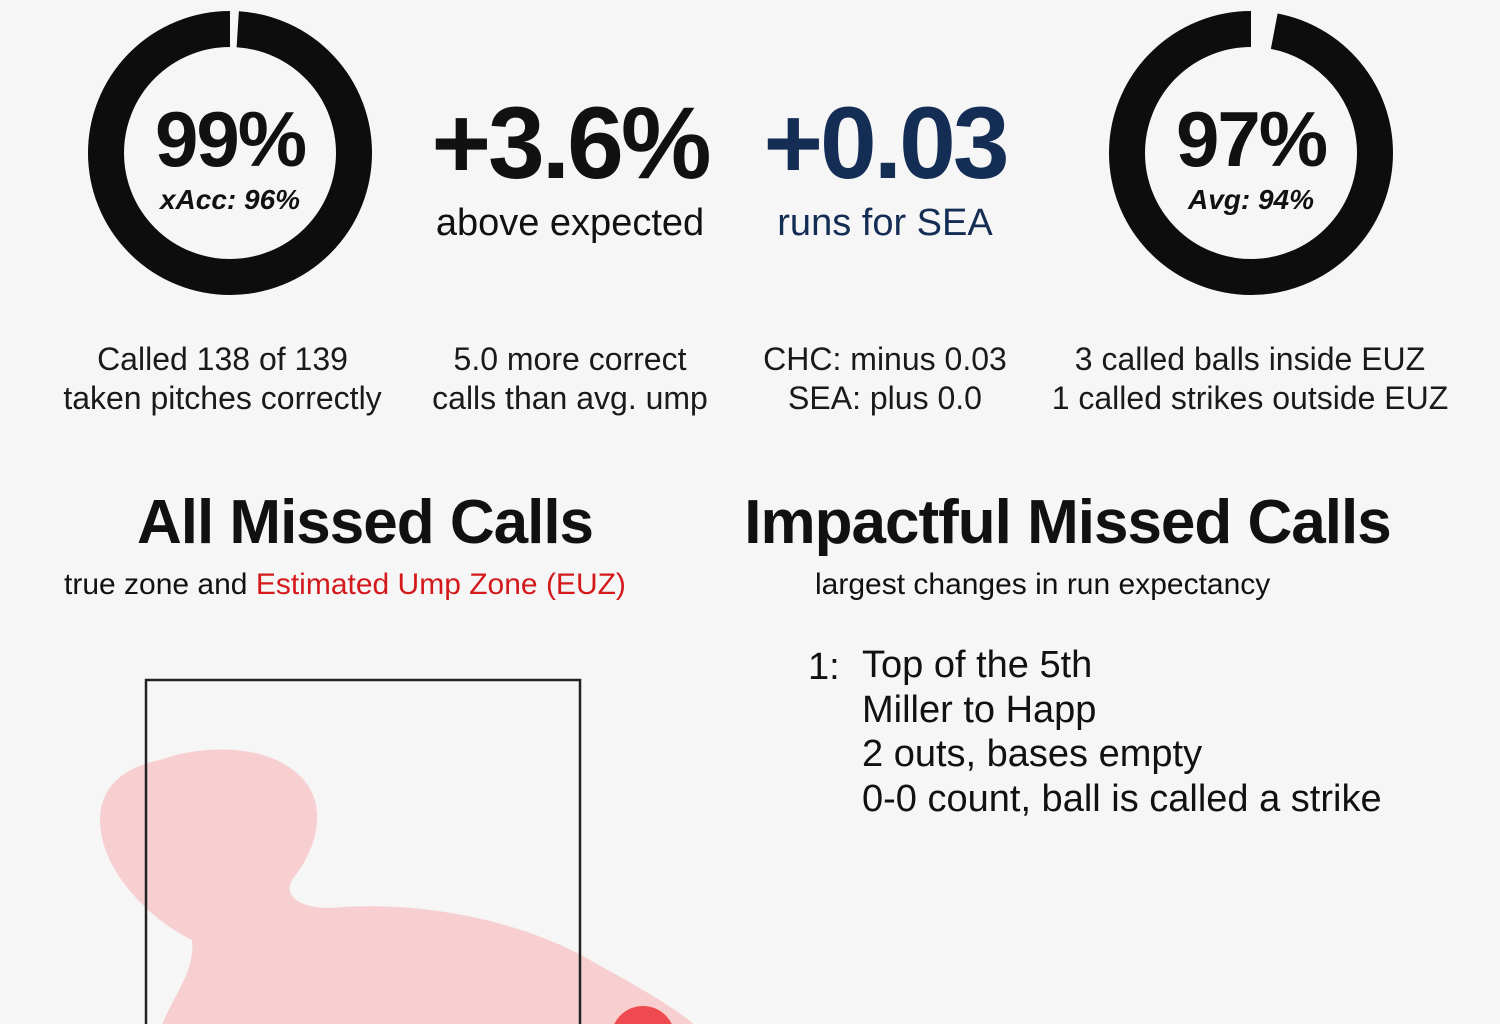 Image resolution: width=1500 pixels, height=1024 pixels. I want to click on consistency-desc-line1: 3 called balls inside EUZ, so click(1250, 359).